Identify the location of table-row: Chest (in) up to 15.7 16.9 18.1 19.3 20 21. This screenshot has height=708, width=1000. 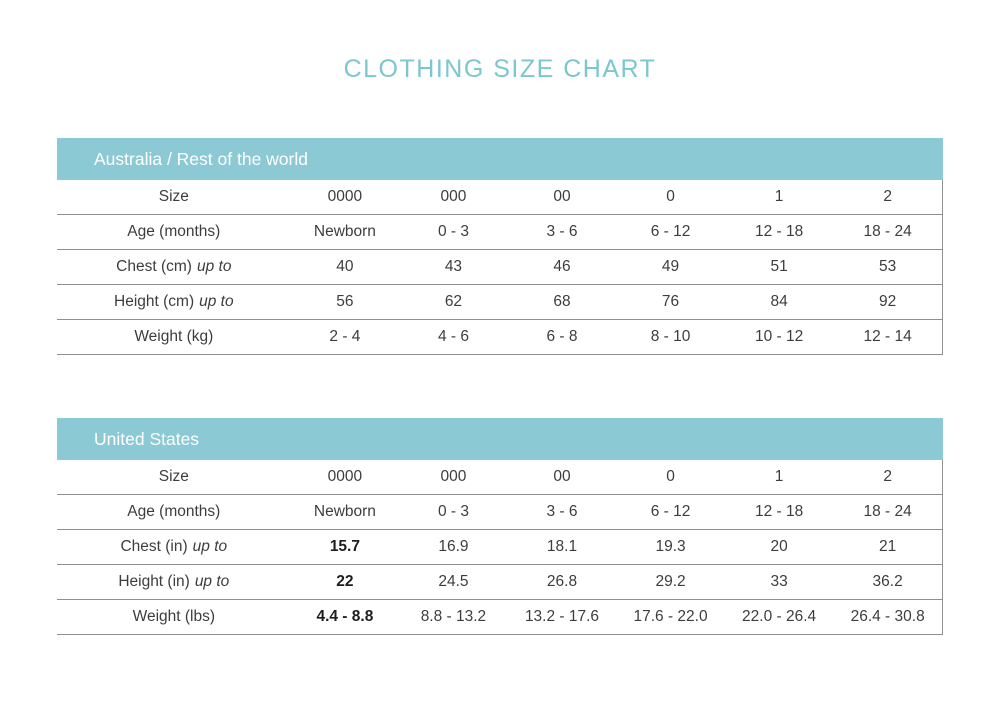
(499, 547).